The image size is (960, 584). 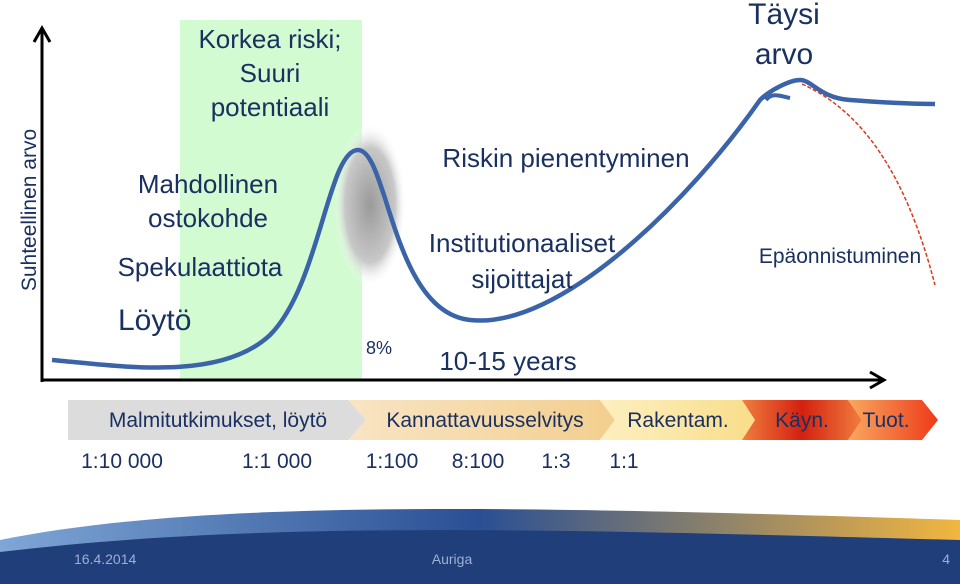 I want to click on failure-curve, so click(x=868, y=184).